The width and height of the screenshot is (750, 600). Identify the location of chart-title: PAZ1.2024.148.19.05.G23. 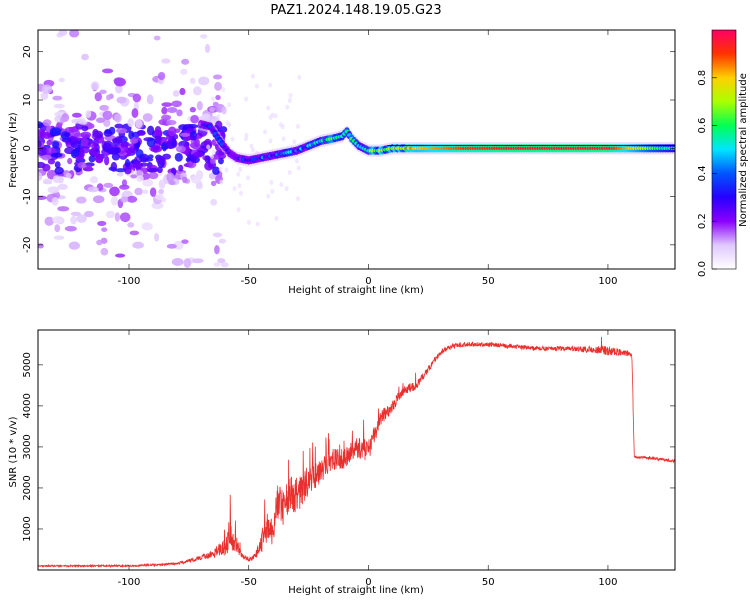
(355, 10).